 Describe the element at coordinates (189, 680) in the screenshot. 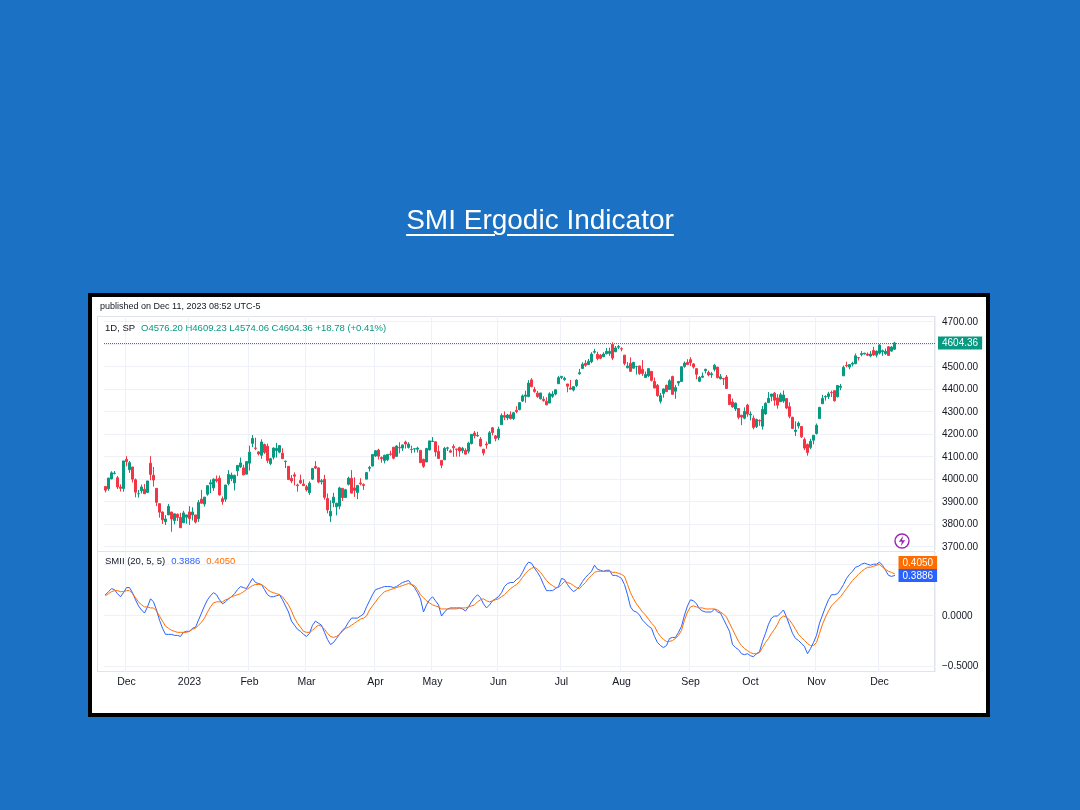

I see `x-tick-label: 2023` at that location.